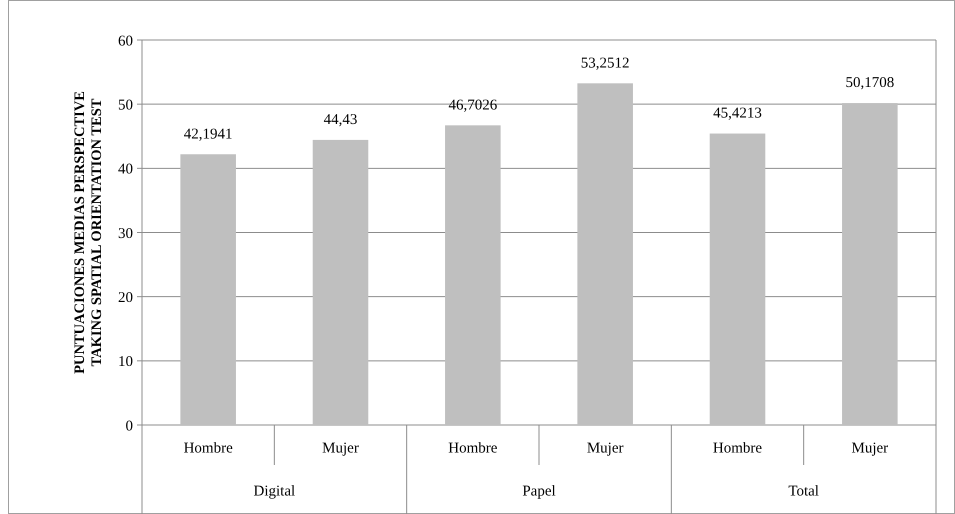  What do you see at coordinates (125, 41) in the screenshot?
I see `y-tick-label: 60` at bounding box center [125, 41].